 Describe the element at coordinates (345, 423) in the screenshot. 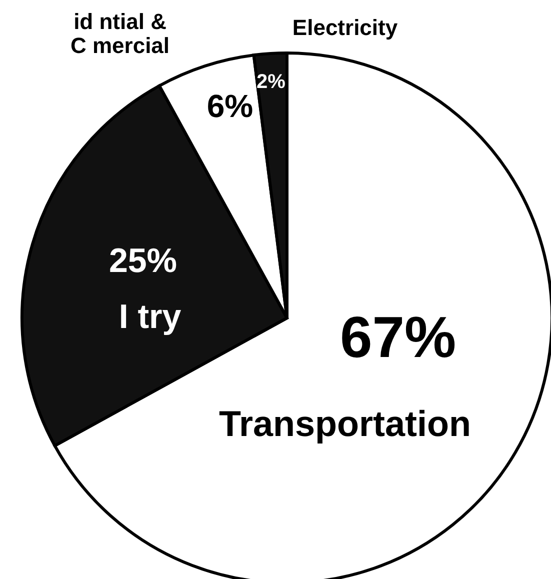

I see `slice-label: Transportation` at that location.